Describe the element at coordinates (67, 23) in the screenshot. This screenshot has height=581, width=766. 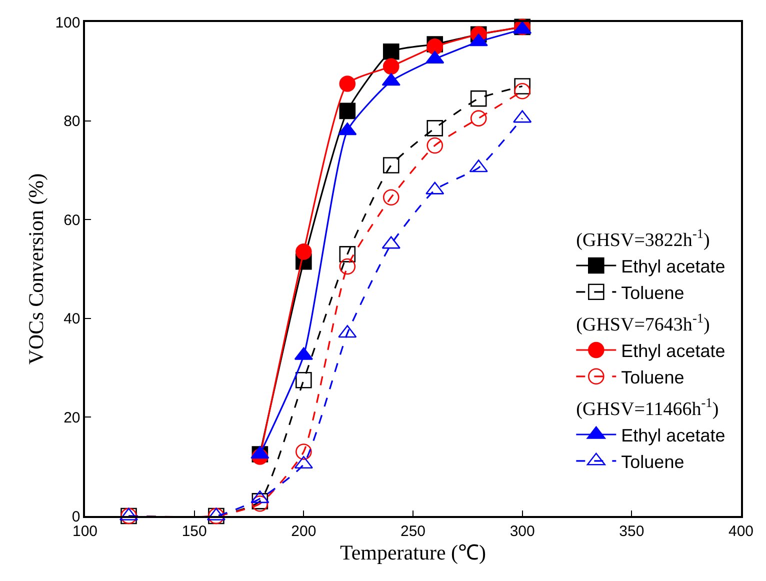
I see `y-tick-label: 100` at that location.